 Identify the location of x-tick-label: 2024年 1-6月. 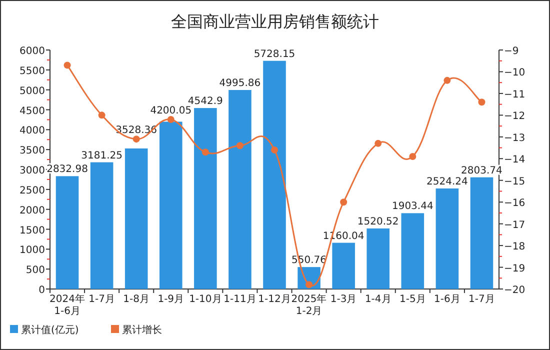
(67, 305).